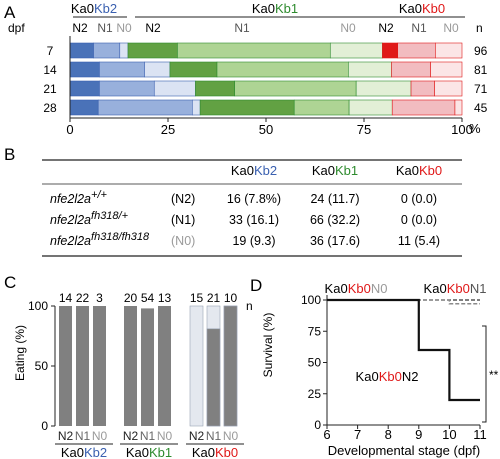 This screenshot has width=500, height=459. I want to click on c-ylabel: Eating (%), so click(20, 353).